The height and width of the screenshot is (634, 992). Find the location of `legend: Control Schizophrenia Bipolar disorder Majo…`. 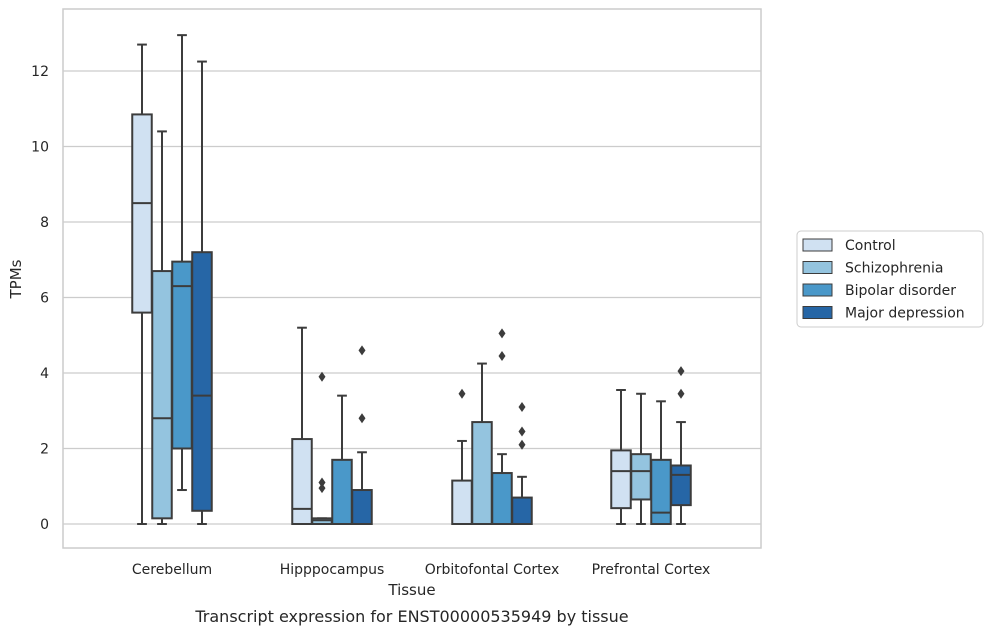

legend: Control Schizophrenia Bipolar disorder Majo… is located at coordinates (890, 279).